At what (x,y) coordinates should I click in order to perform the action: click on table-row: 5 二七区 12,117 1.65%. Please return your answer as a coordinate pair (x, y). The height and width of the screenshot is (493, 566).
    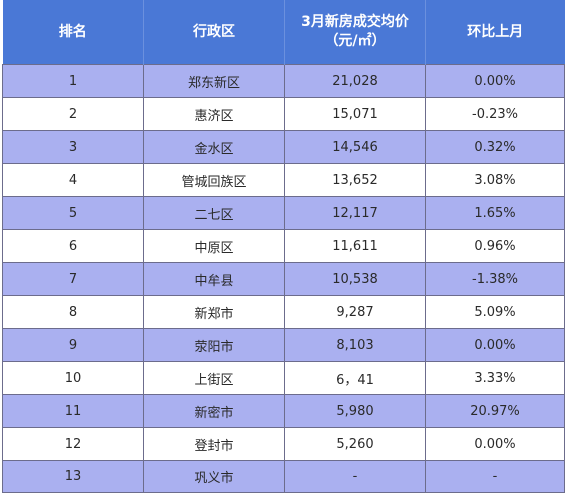
    Looking at the image, I should click on (283, 213).